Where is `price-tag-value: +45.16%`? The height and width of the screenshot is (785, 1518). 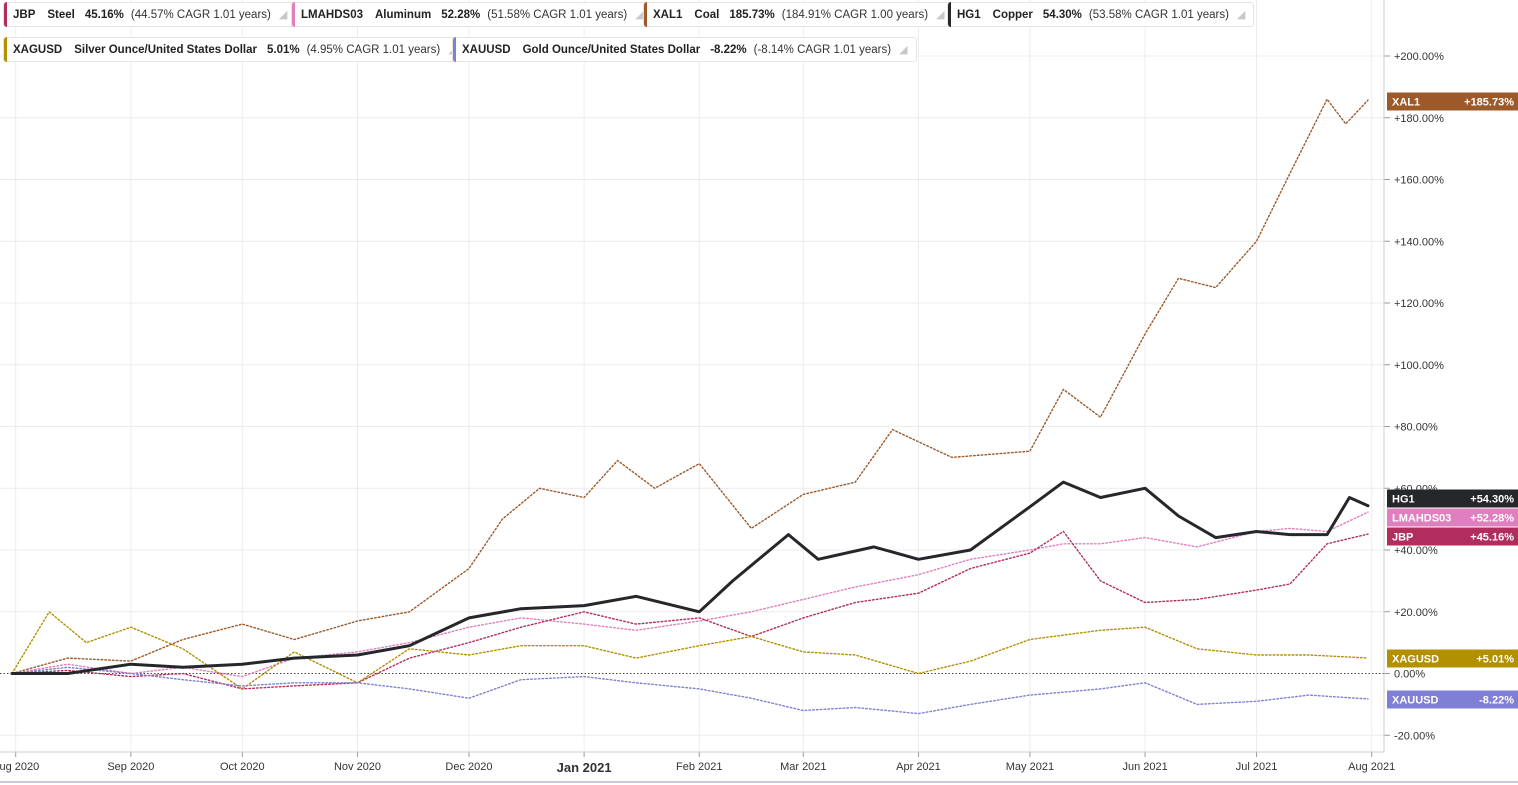 price-tag-value: +45.16% is located at coordinates (1492, 538).